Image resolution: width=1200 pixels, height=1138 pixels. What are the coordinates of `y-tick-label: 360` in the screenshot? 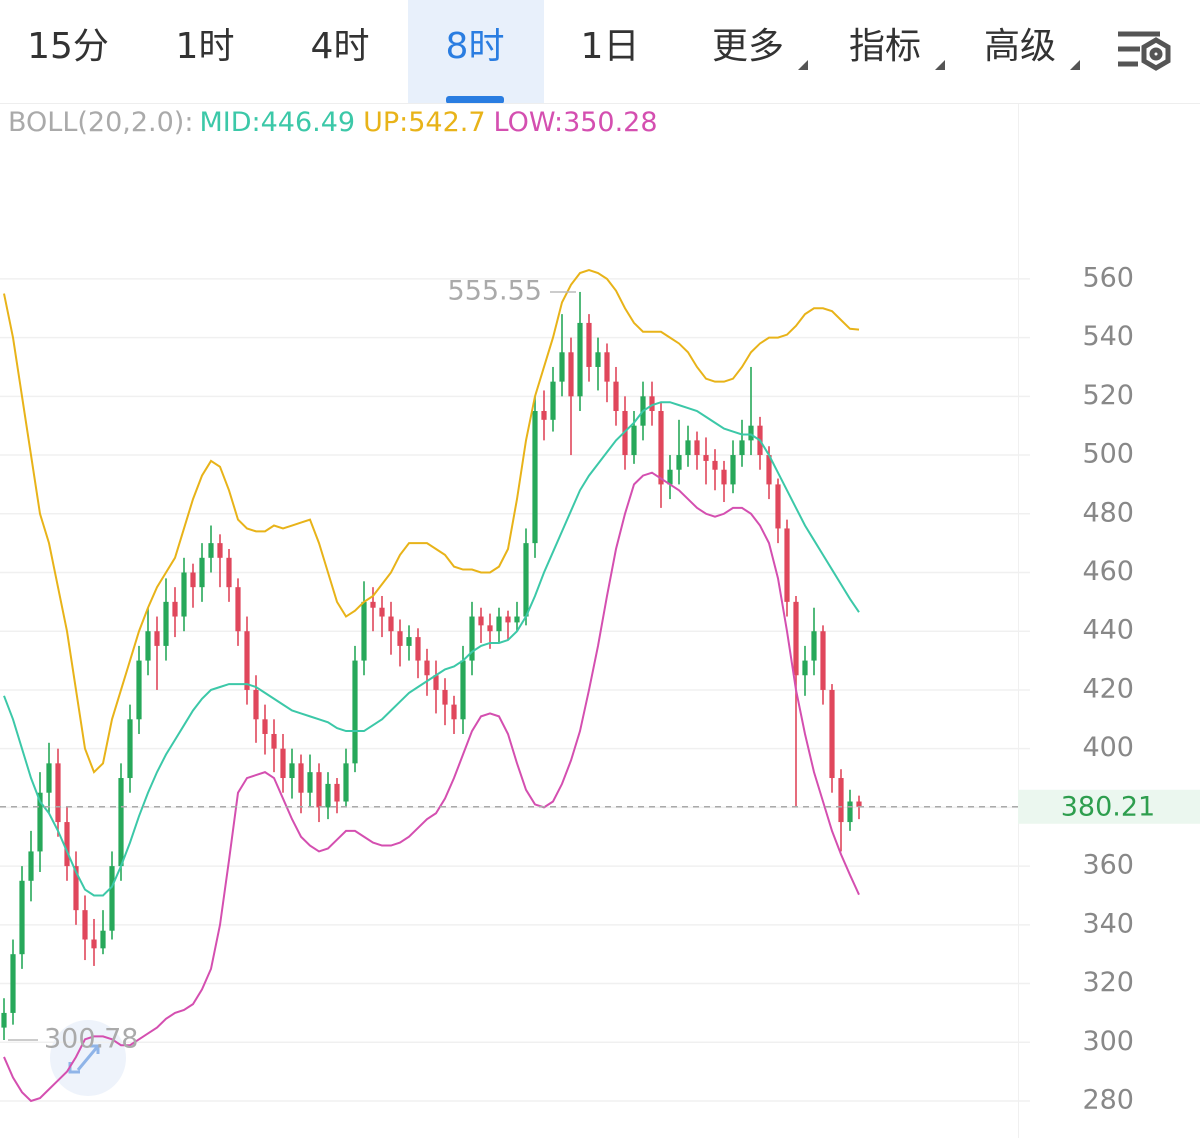 It's located at (1108, 865).